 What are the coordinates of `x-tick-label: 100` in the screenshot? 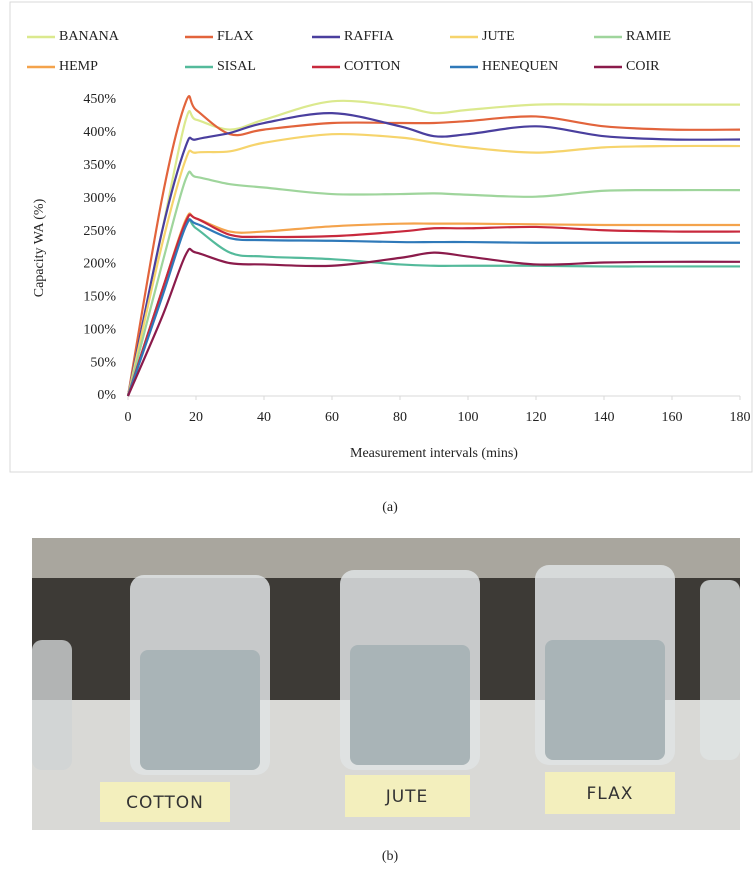 It's located at (468, 417).